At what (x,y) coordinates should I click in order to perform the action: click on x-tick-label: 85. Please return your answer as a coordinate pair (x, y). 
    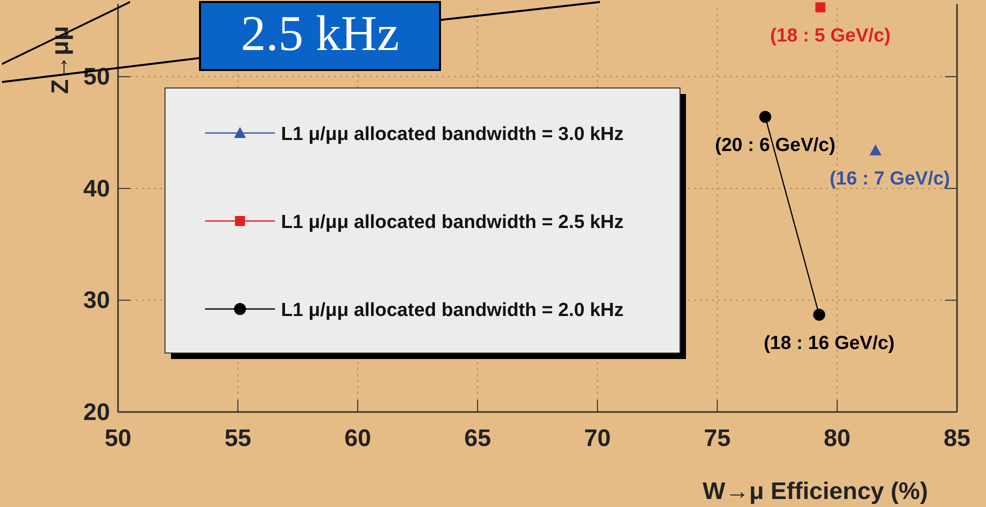
    Looking at the image, I should click on (957, 438).